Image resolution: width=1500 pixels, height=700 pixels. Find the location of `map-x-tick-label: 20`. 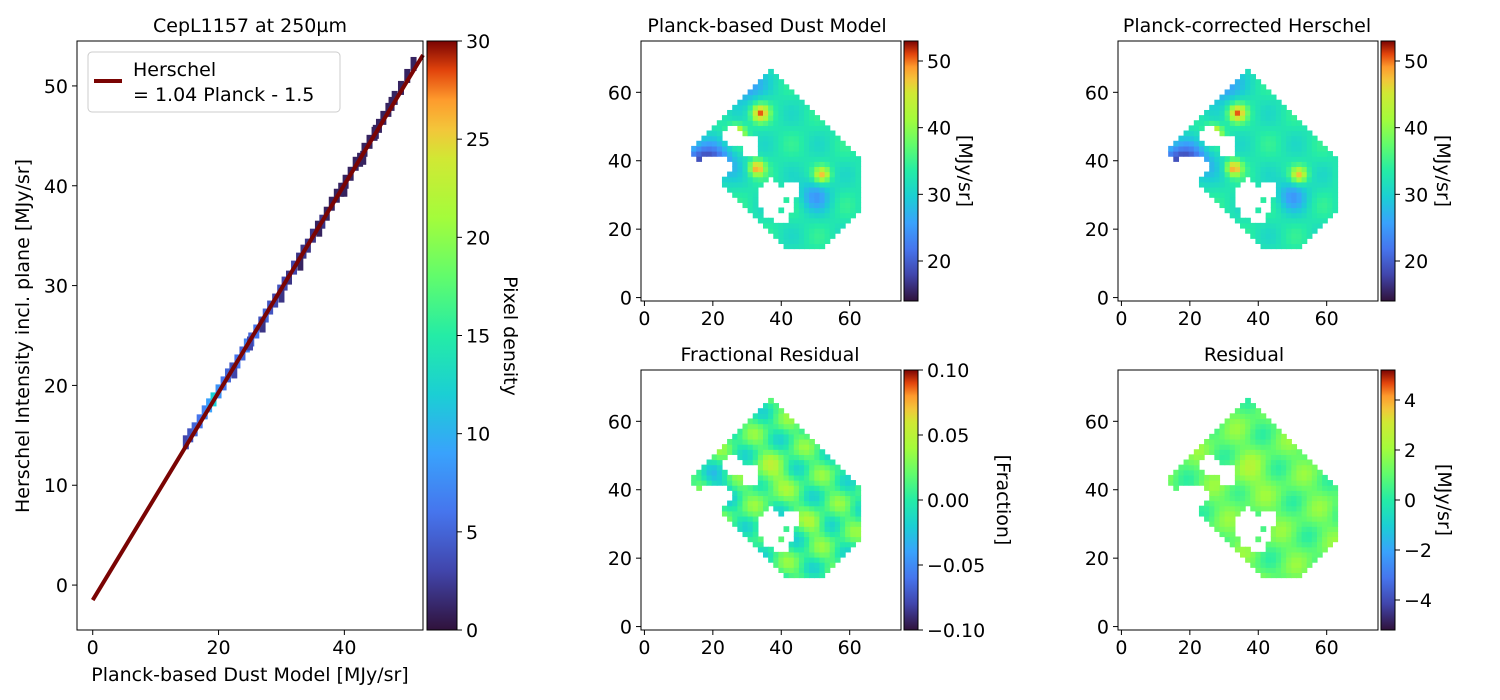

map-x-tick-label: 20 is located at coordinates (1190, 319).